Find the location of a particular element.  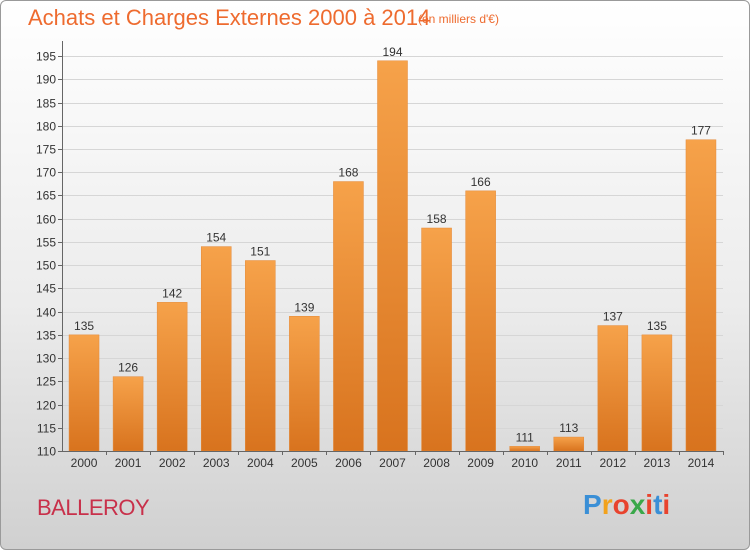

x-tick-label: 2007 is located at coordinates (392, 463).